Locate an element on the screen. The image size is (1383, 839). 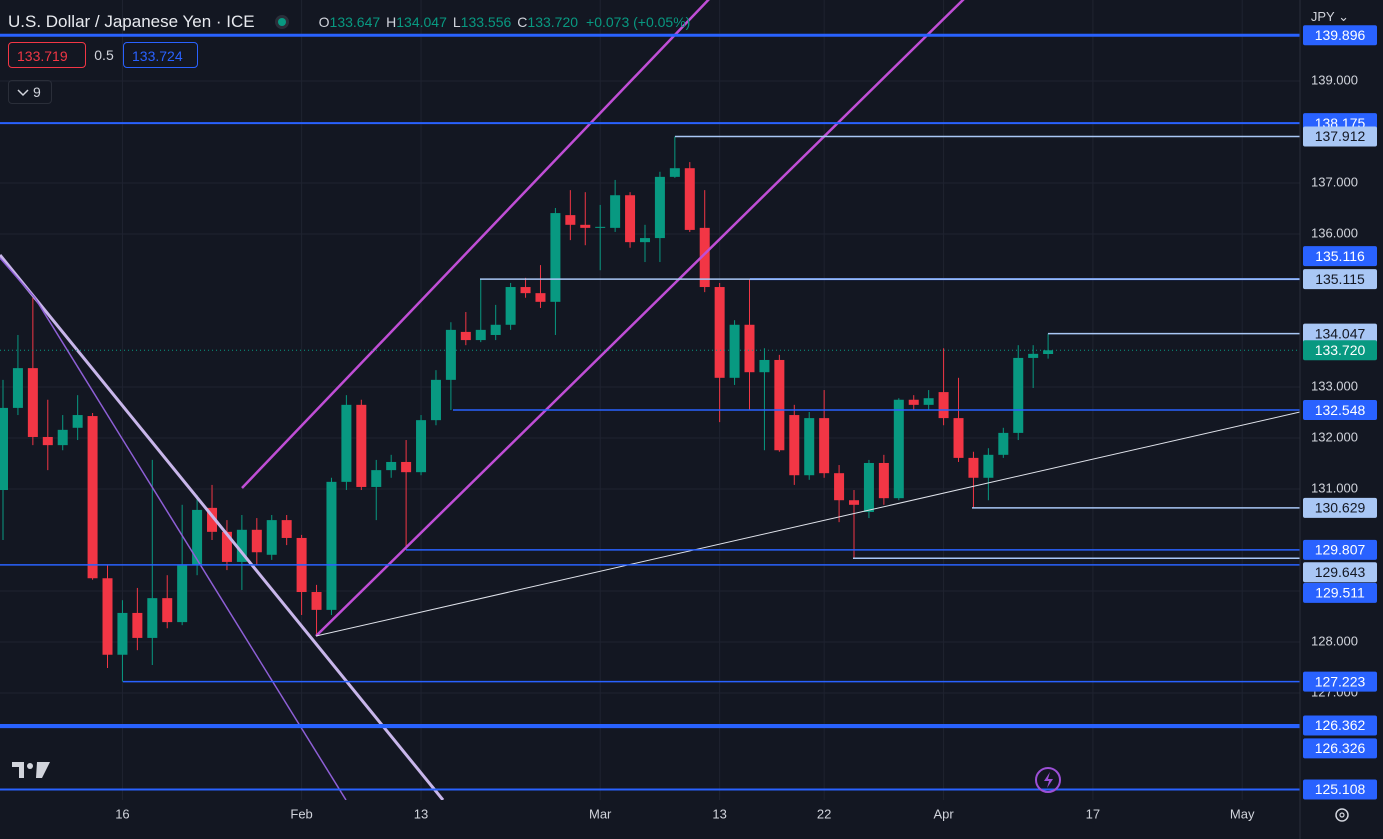
alert-bolt is located at coordinates (1048, 780).